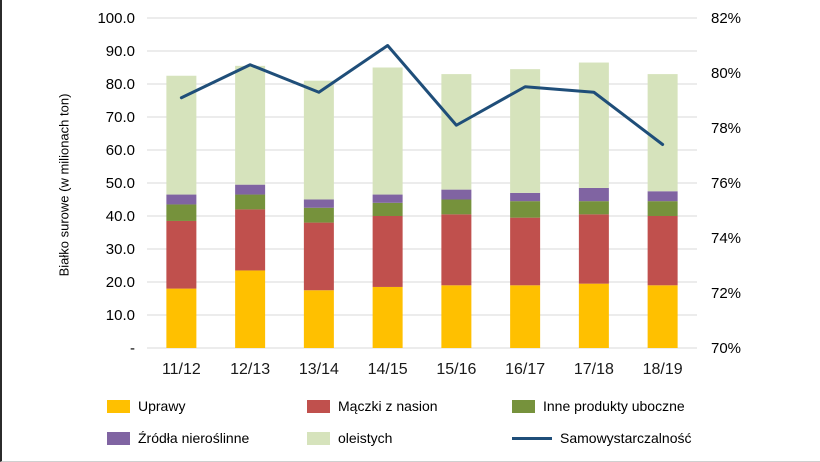 The width and height of the screenshot is (820, 462). What do you see at coordinates (726, 293) in the screenshot?
I see `right-axis-tick-label: 72%` at bounding box center [726, 293].